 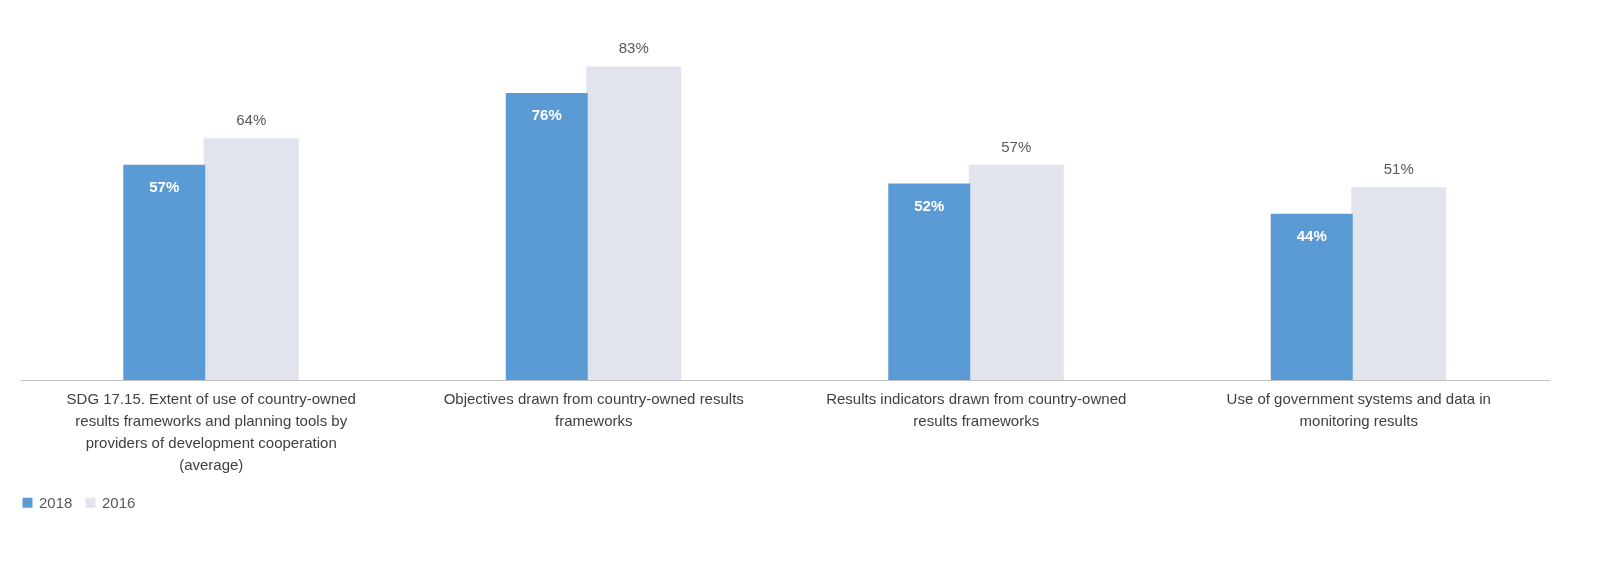 What do you see at coordinates (119, 502) in the screenshot?
I see `legend-label: 2016` at bounding box center [119, 502].